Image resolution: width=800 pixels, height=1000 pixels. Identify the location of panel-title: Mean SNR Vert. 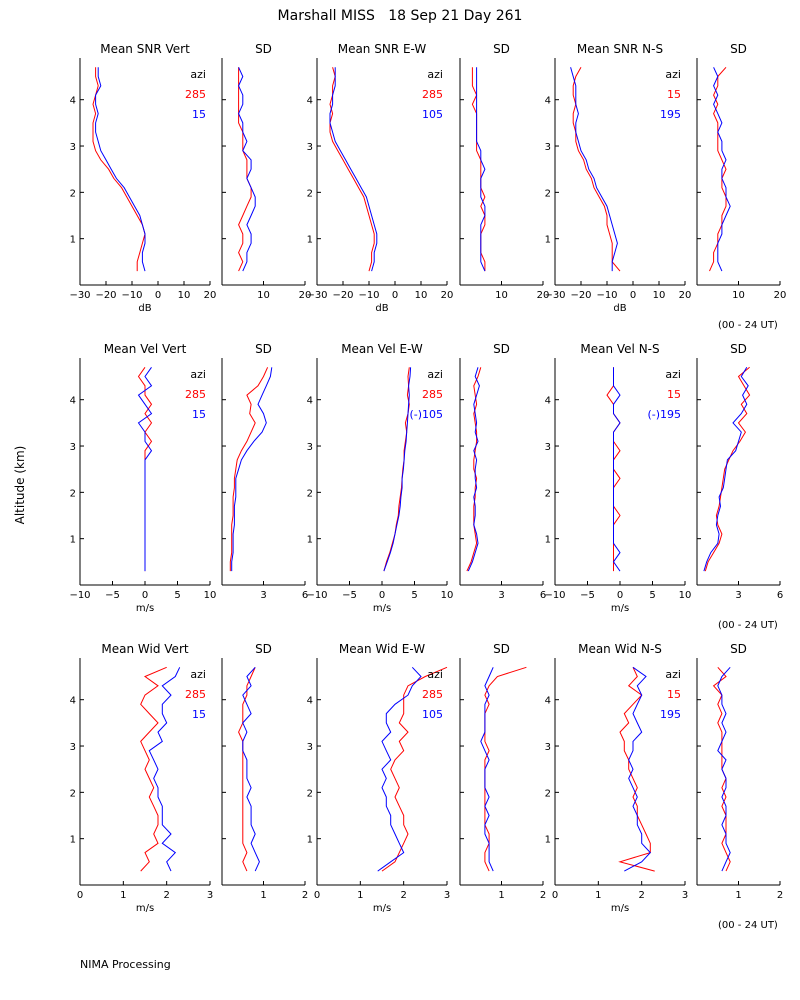
(145, 49).